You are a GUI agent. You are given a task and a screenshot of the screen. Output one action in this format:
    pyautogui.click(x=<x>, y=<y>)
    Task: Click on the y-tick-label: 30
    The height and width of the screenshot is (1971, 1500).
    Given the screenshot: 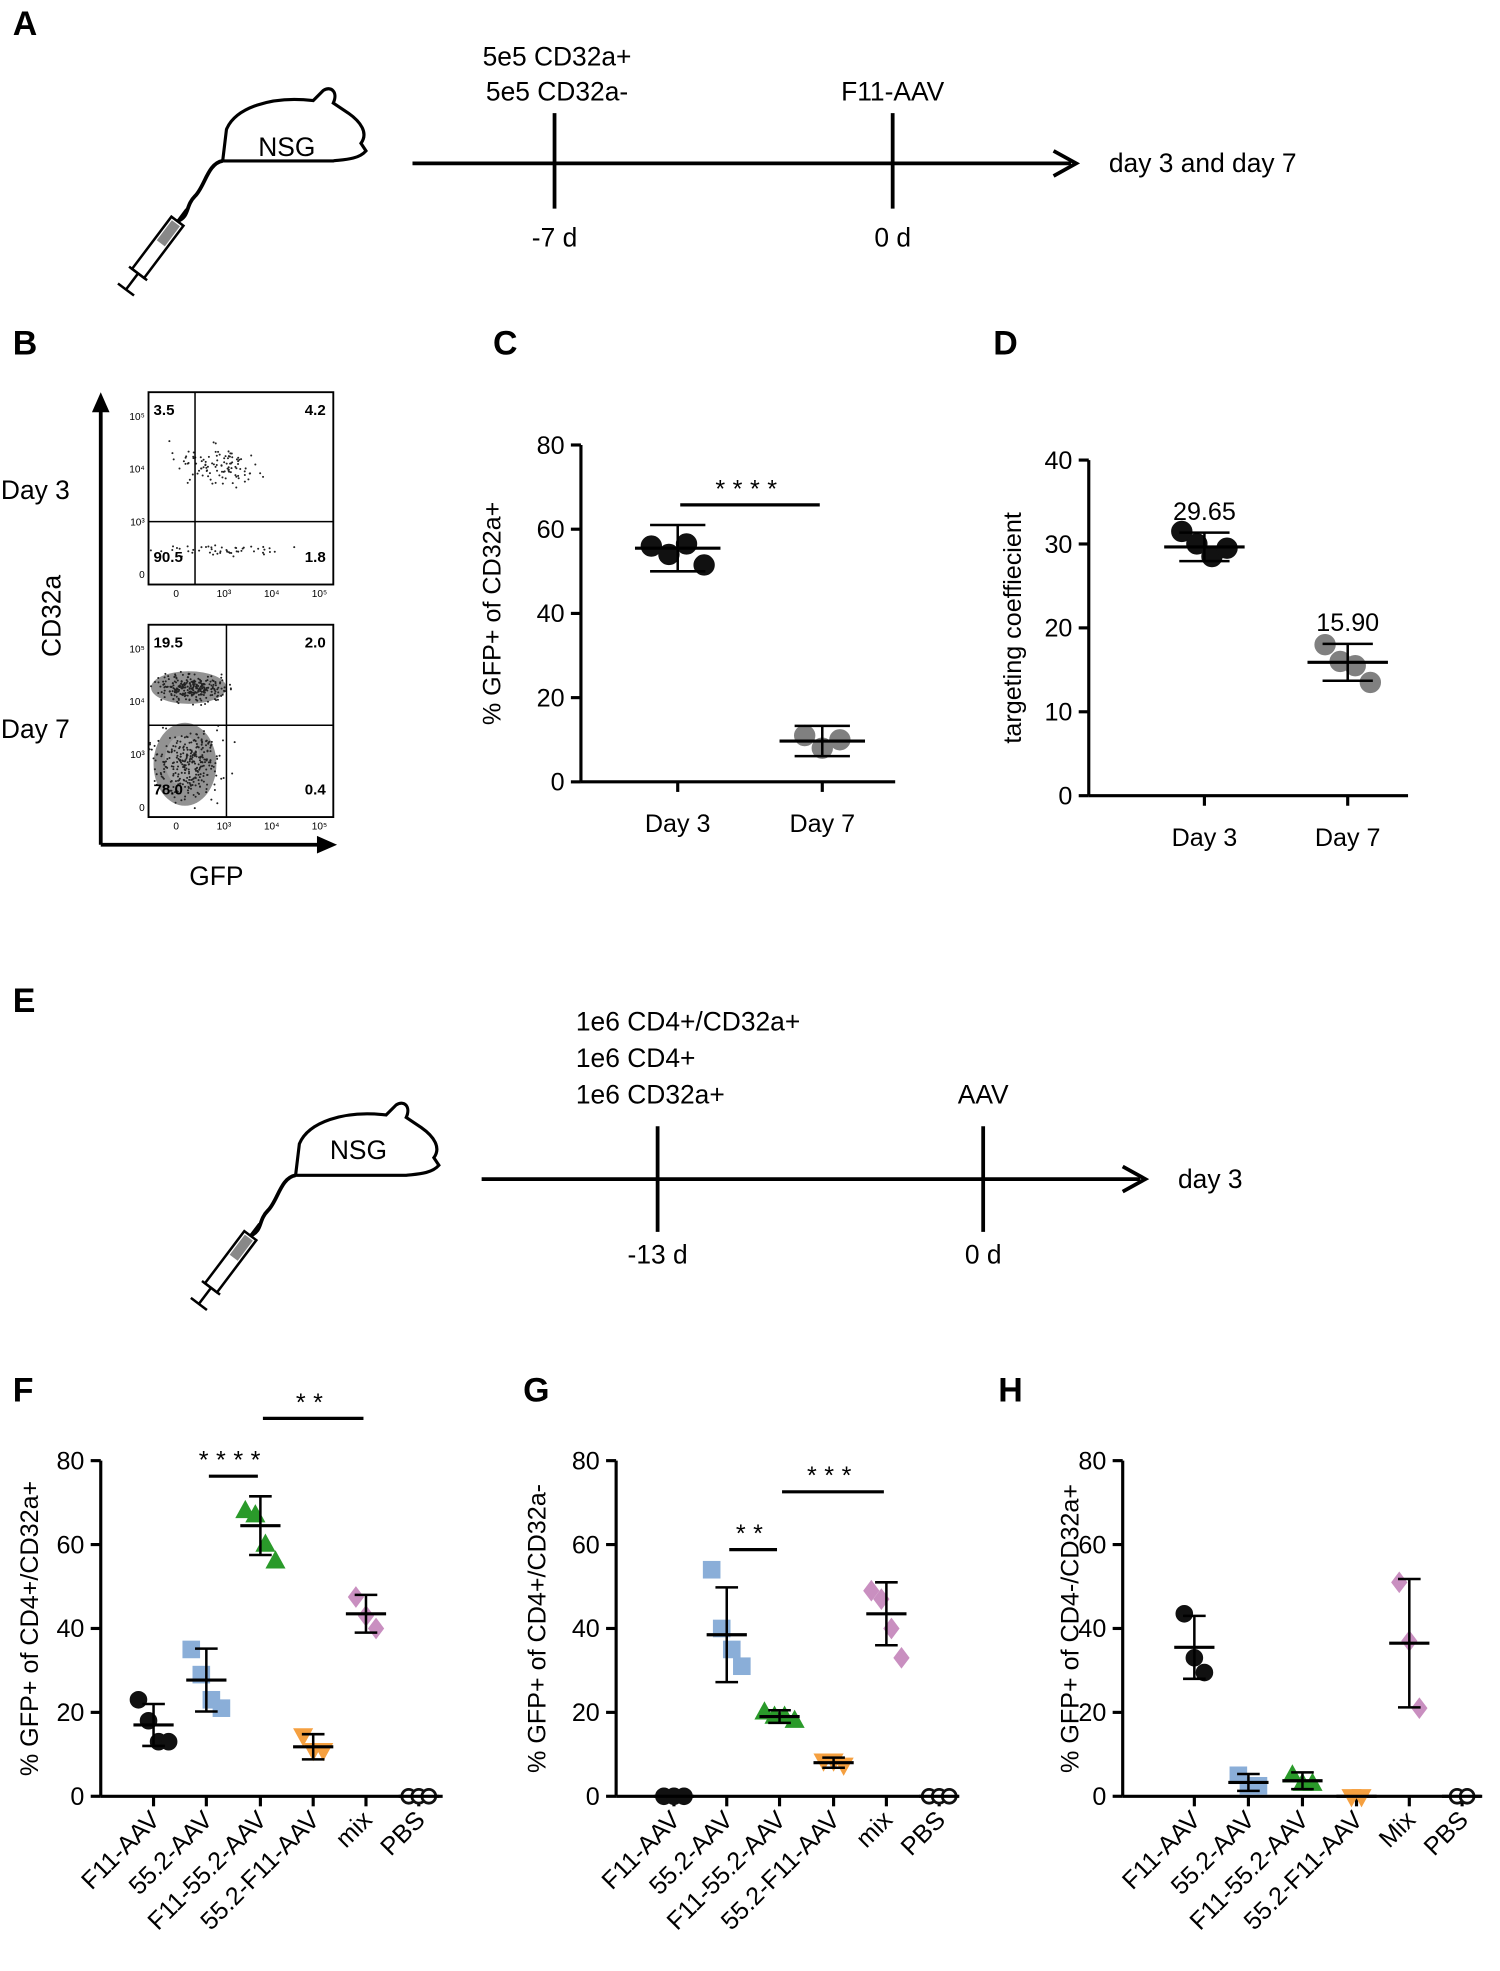 What is the action you would take?
    pyautogui.click(x=1058, y=545)
    